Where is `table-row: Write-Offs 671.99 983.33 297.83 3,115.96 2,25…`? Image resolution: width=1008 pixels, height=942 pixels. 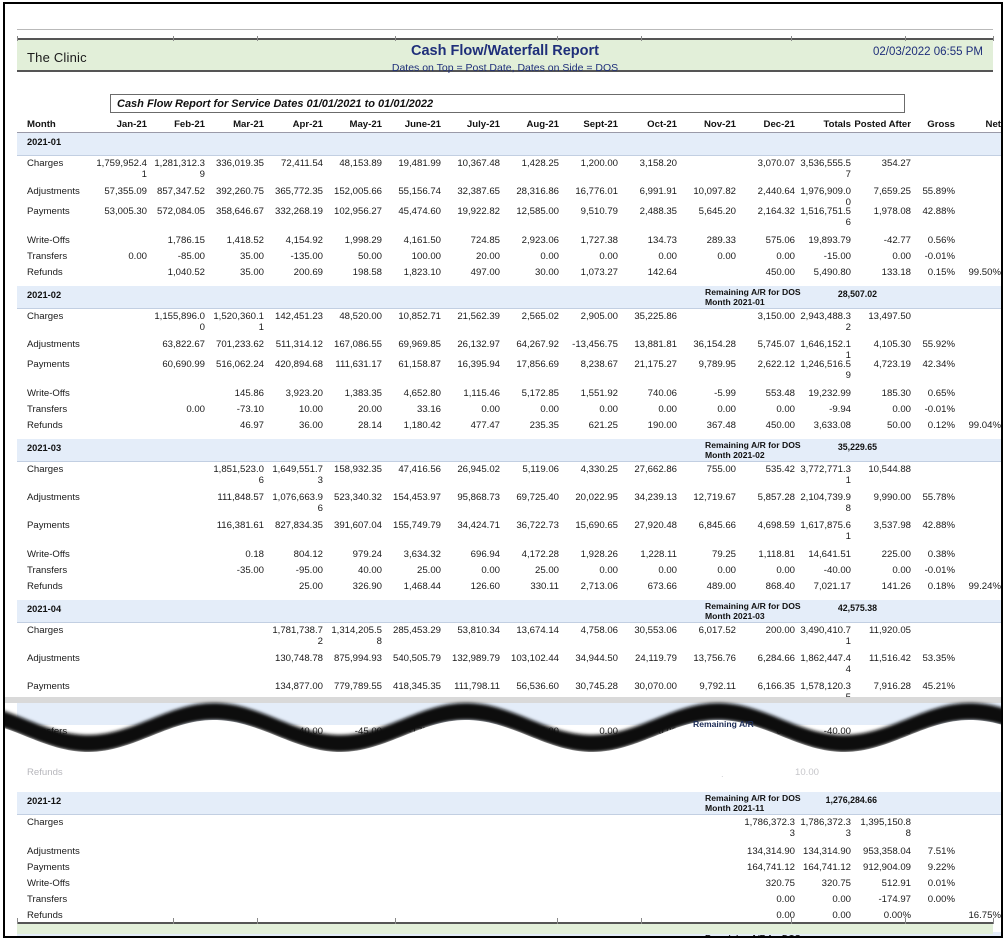
table-row: Write-Offs 671.99 983.33 297.83 3,115.96 2,25… is located at coordinates (509, 716).